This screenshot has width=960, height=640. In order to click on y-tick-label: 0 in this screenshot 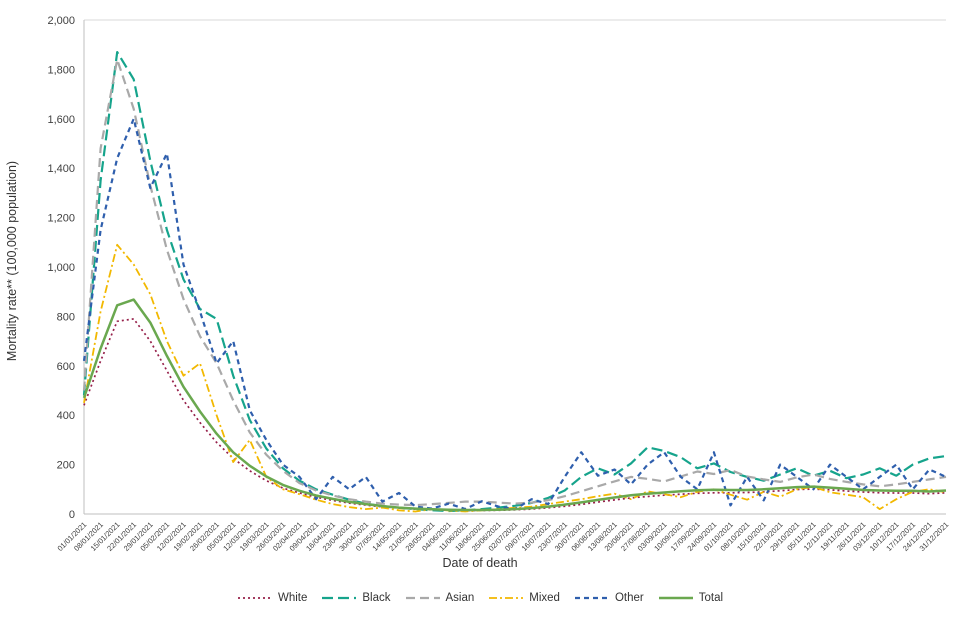, I will do `click(72, 515)`.